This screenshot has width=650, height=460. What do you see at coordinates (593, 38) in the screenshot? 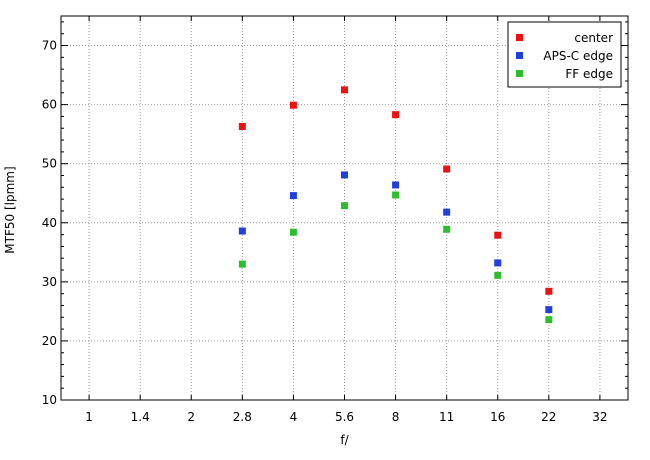
I see `legend-label: center` at bounding box center [593, 38].